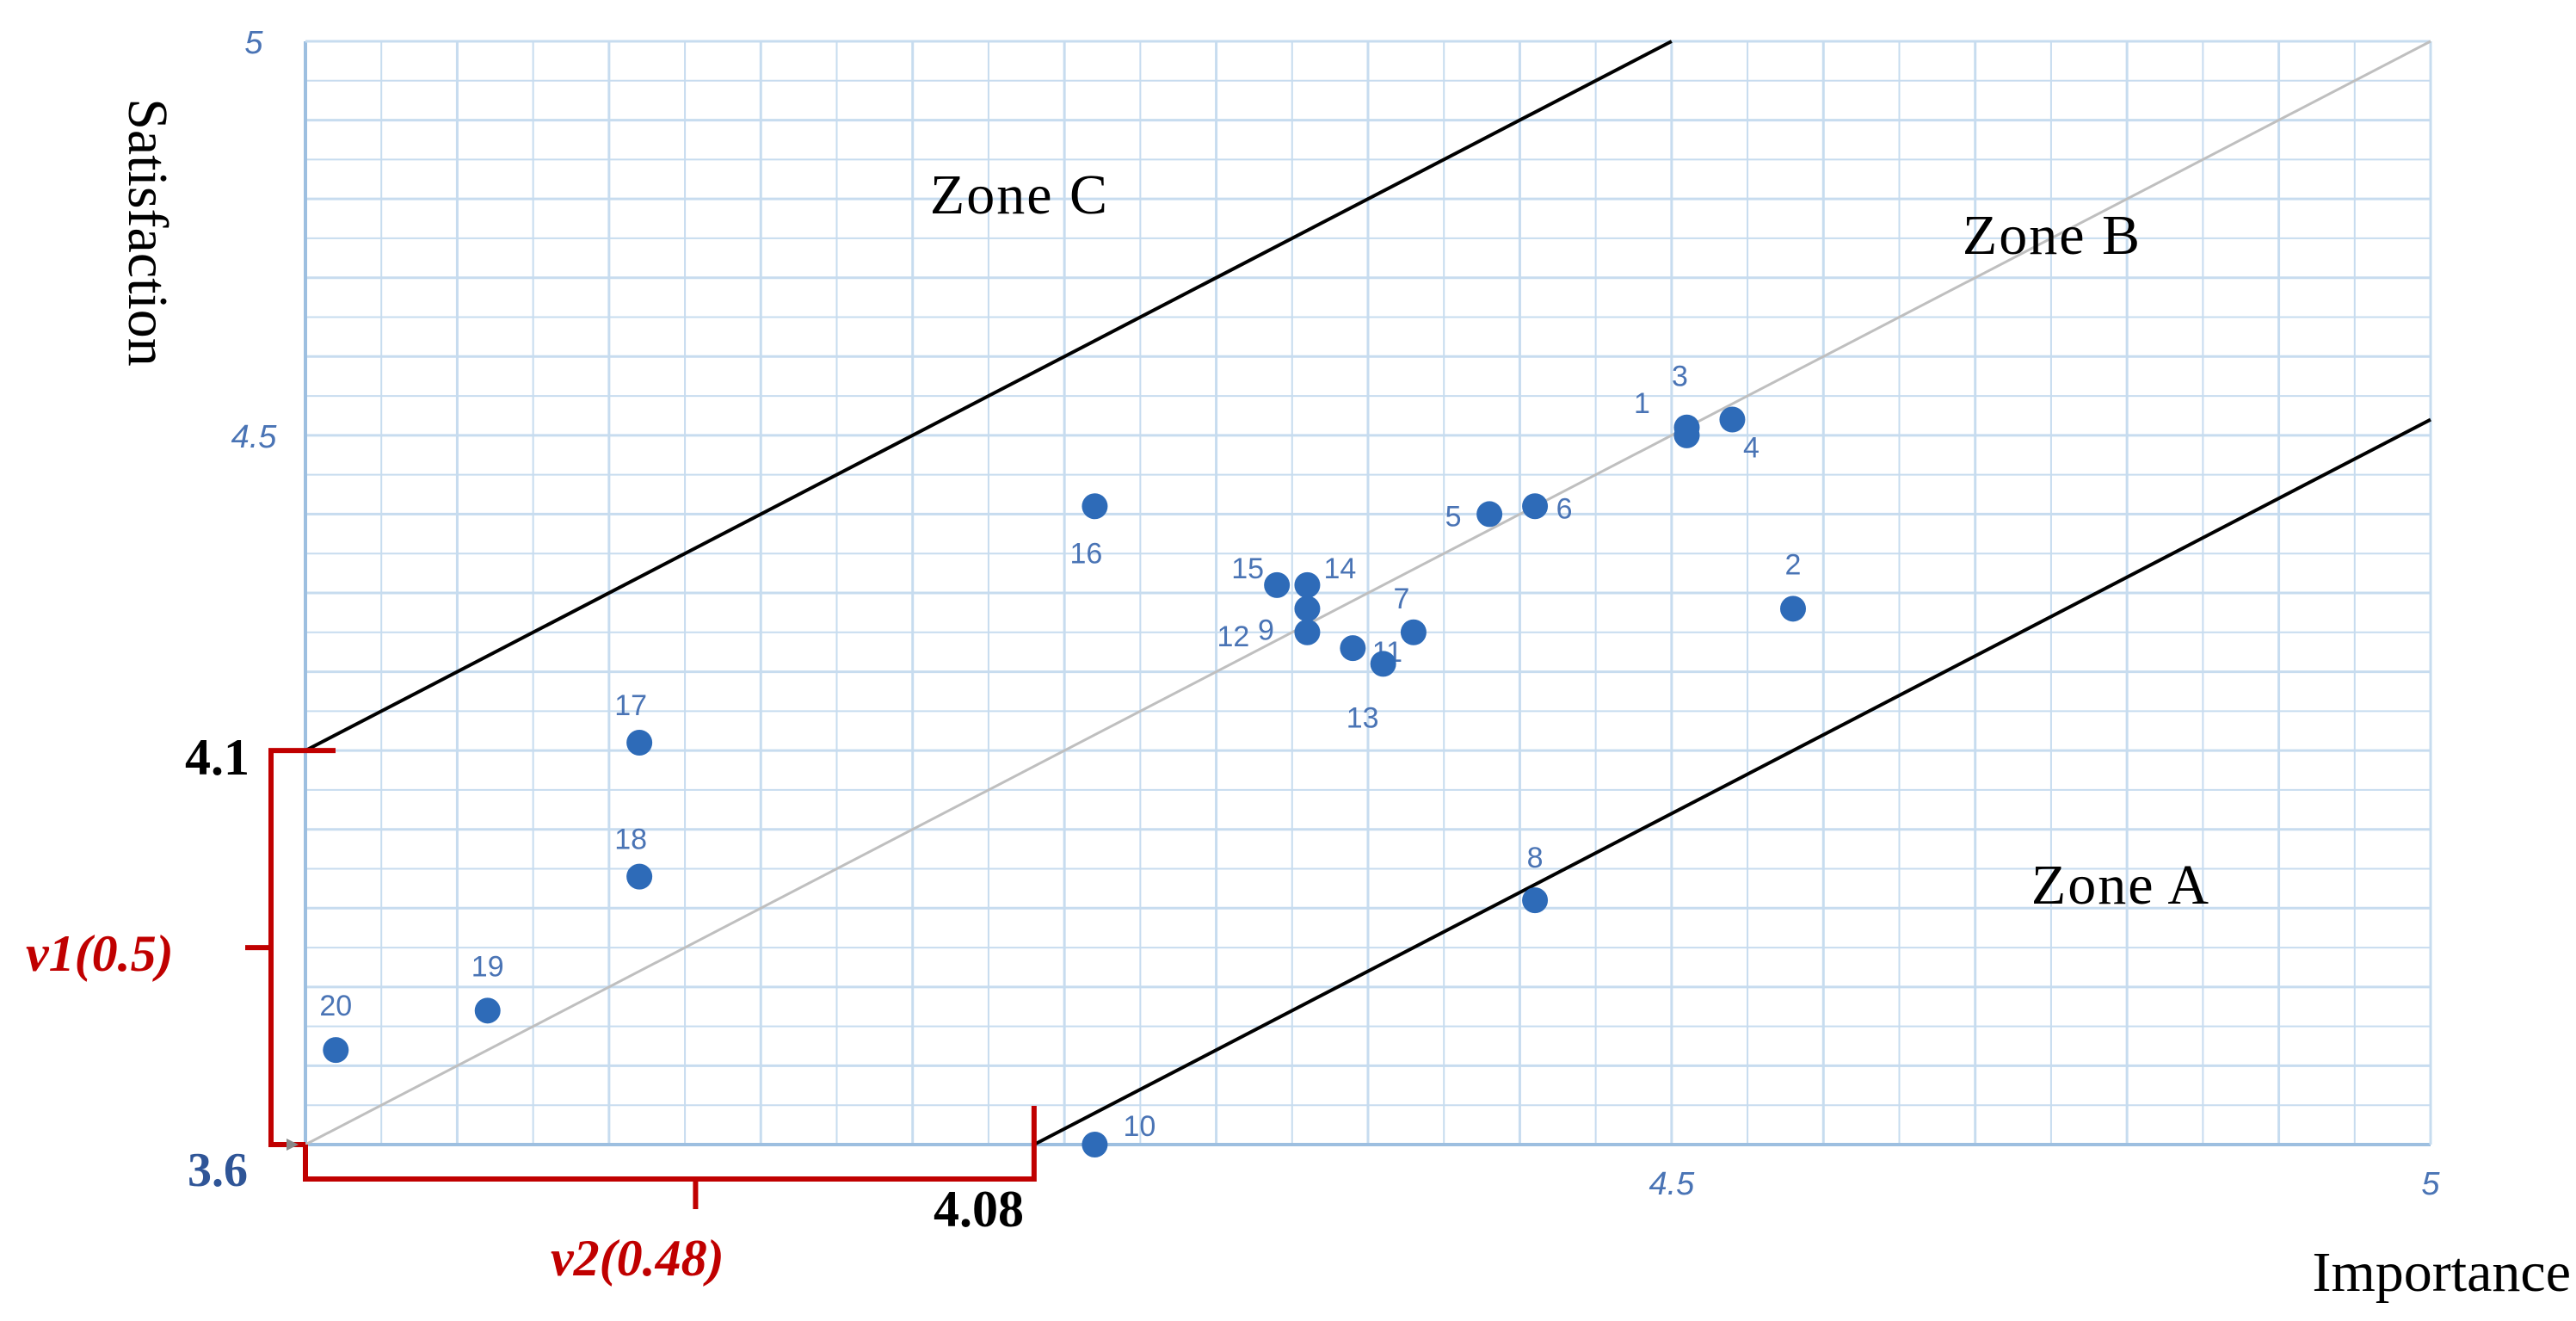  What do you see at coordinates (1751, 448) in the screenshot?
I see `data-point-label: 4` at bounding box center [1751, 448].